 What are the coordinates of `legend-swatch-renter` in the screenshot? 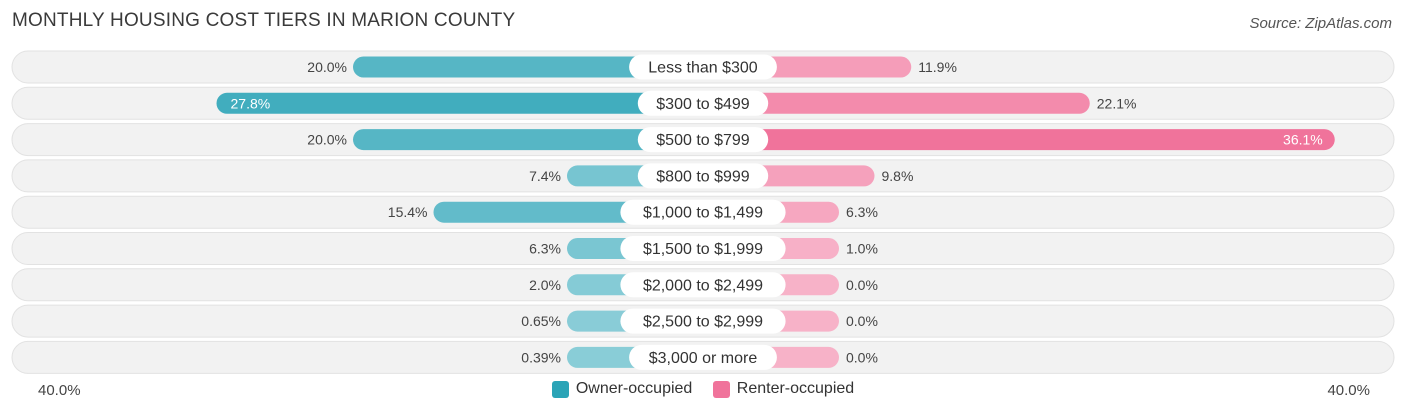 It's located at (721, 389).